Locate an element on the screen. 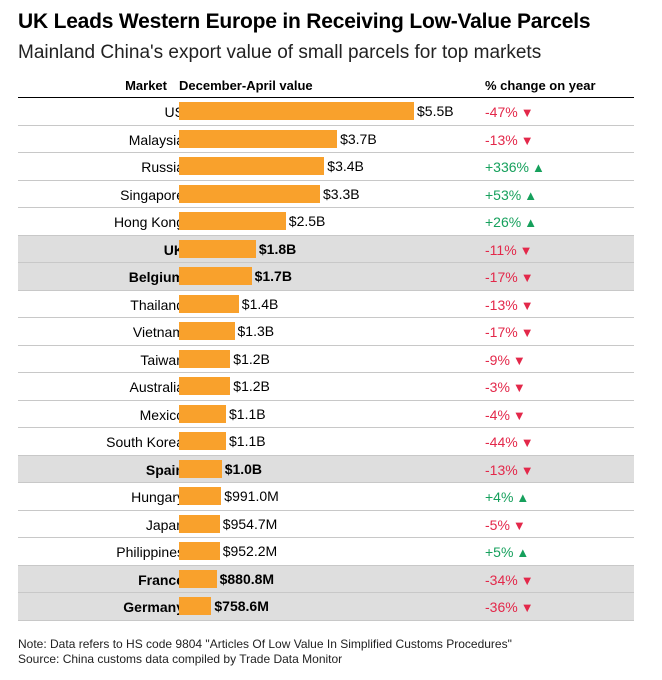  change-label: -13% ▼ is located at coordinates (509, 140).